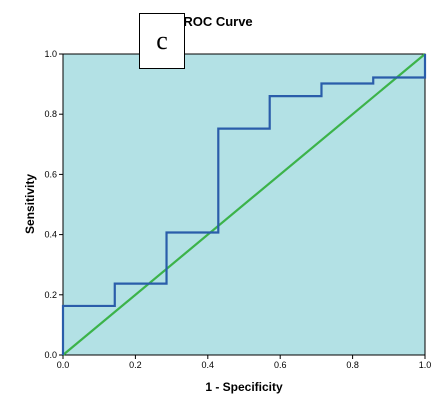  What do you see at coordinates (50, 174) in the screenshot?
I see `y-tick-label: 0.6` at bounding box center [50, 174].